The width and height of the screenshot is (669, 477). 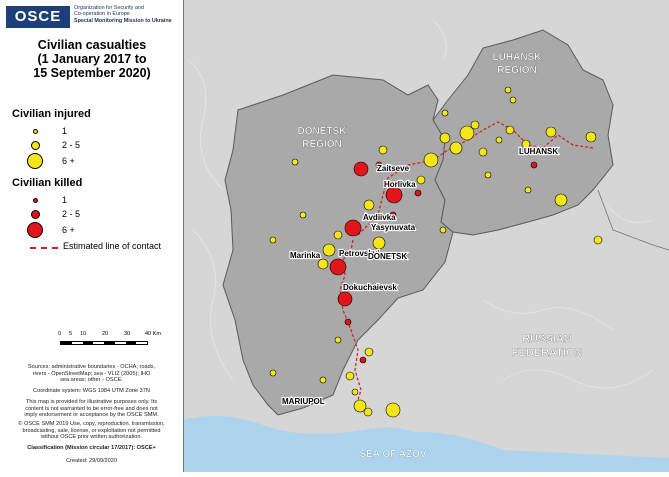 What do you see at coordinates (547, 353) in the screenshot?
I see `russia-label-2: FEDERATION` at bounding box center [547, 353].